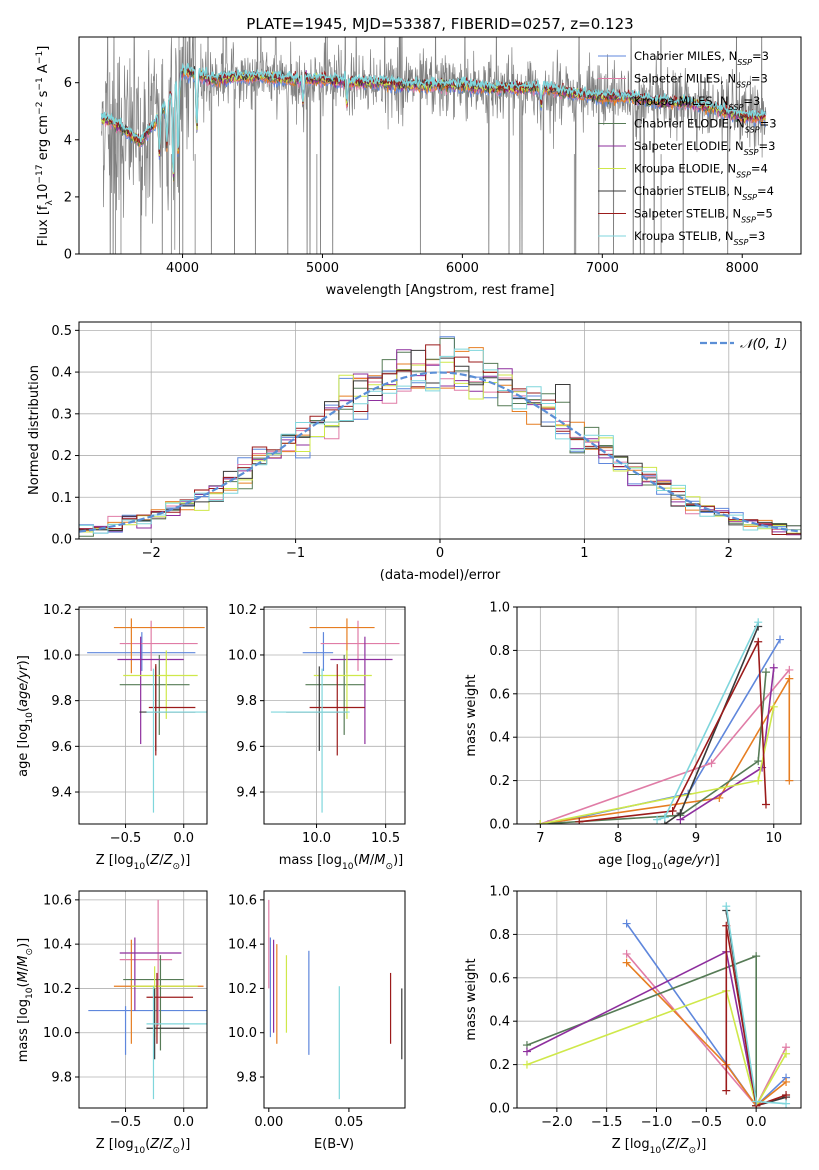 The width and height of the screenshot is (819, 1170). What do you see at coordinates (680, 813) in the screenshot?
I see `series-marker-chabrier_stelib` at bounding box center [680, 813].